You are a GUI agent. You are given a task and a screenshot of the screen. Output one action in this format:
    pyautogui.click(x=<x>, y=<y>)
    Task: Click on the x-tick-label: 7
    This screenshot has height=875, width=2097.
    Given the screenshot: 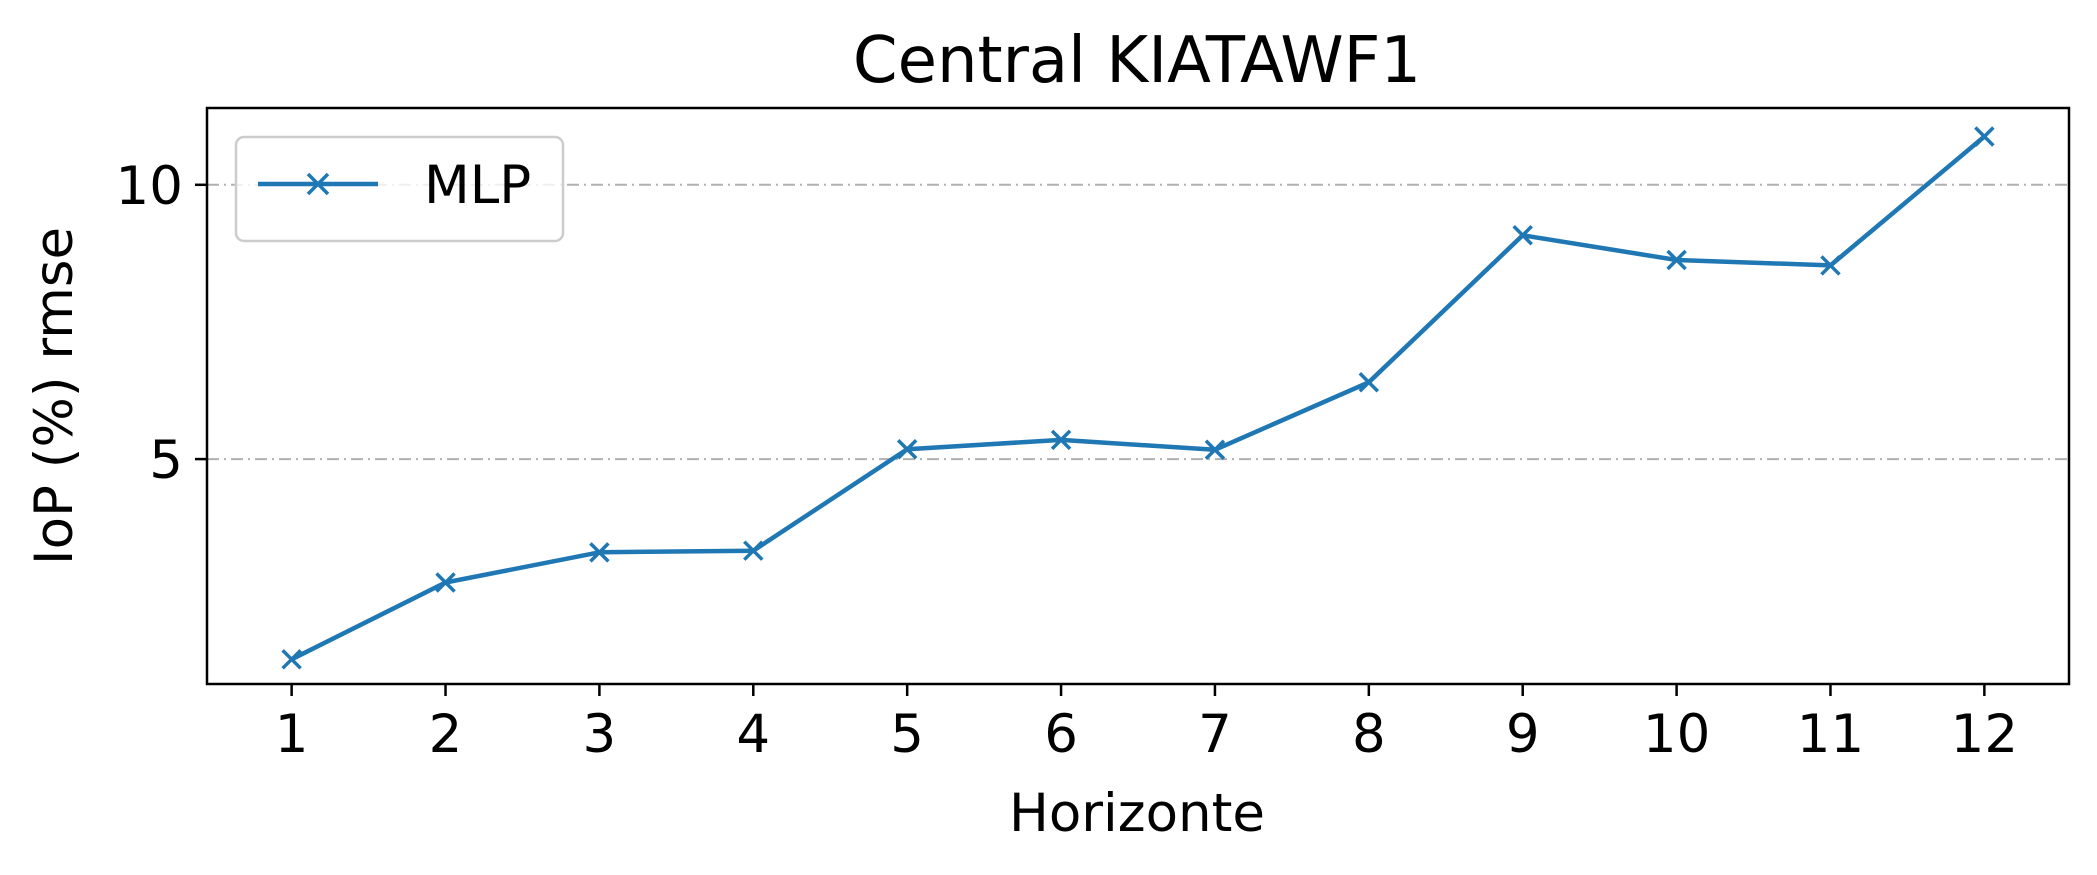 What is the action you would take?
    pyautogui.click(x=1215, y=734)
    